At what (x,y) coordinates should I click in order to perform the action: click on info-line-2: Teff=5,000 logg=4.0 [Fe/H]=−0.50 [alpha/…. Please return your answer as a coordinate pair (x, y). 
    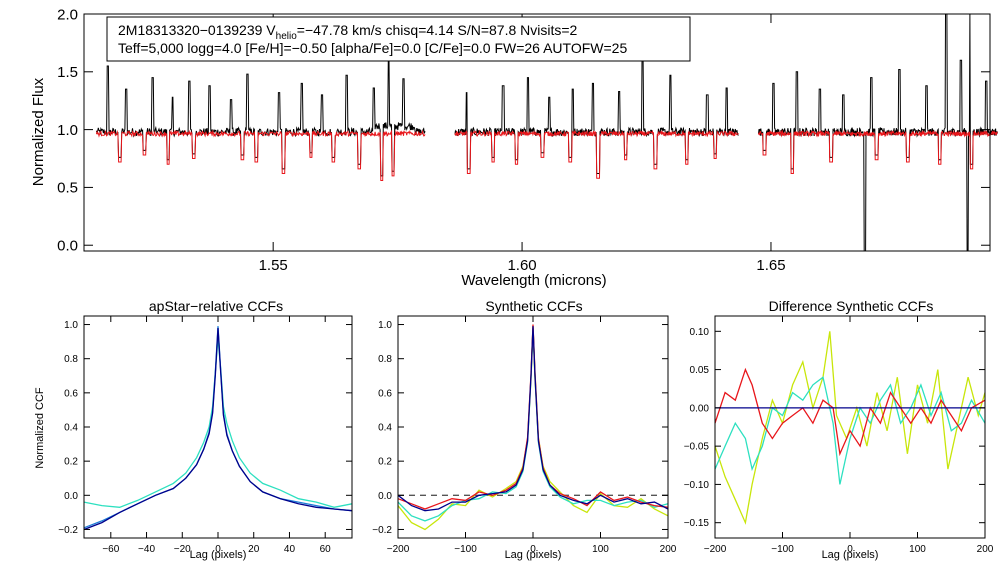
    Looking at the image, I should click on (372, 48).